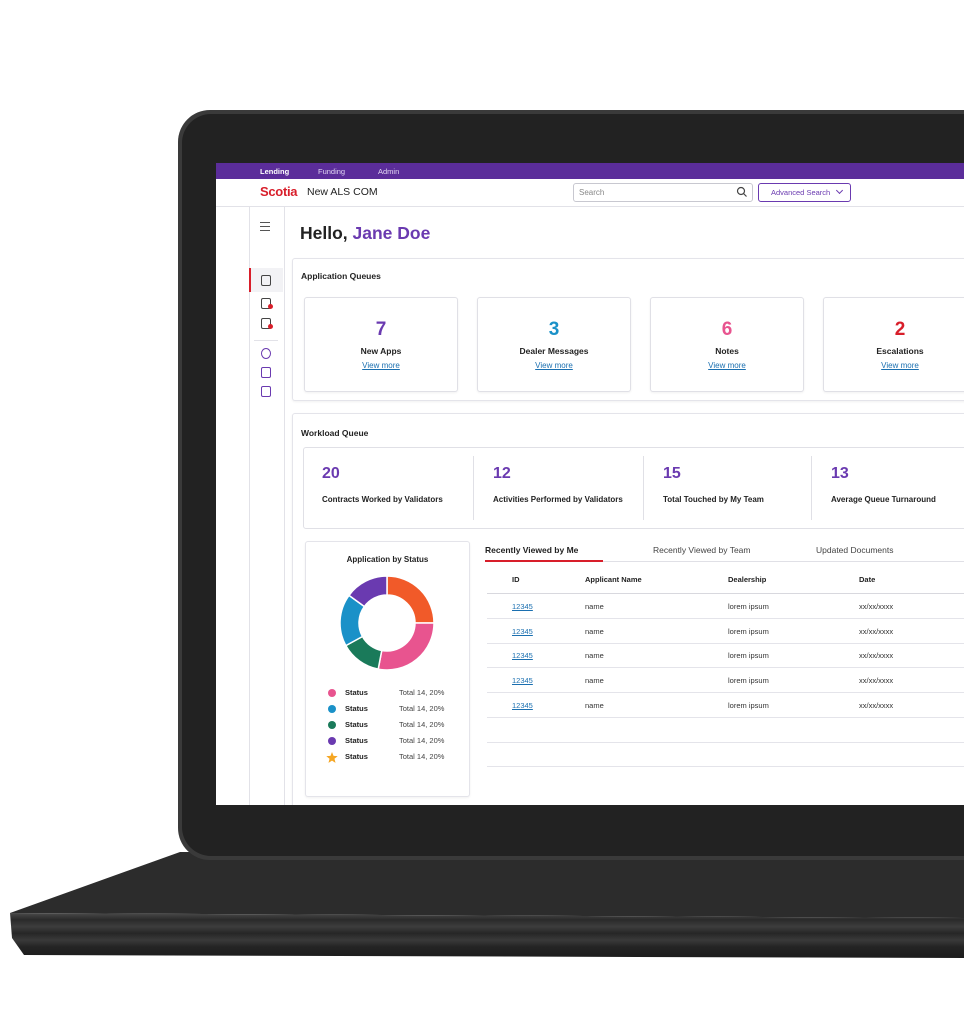 This screenshot has width=964, height=1026. I want to click on nav-tab: Lending, so click(275, 171).